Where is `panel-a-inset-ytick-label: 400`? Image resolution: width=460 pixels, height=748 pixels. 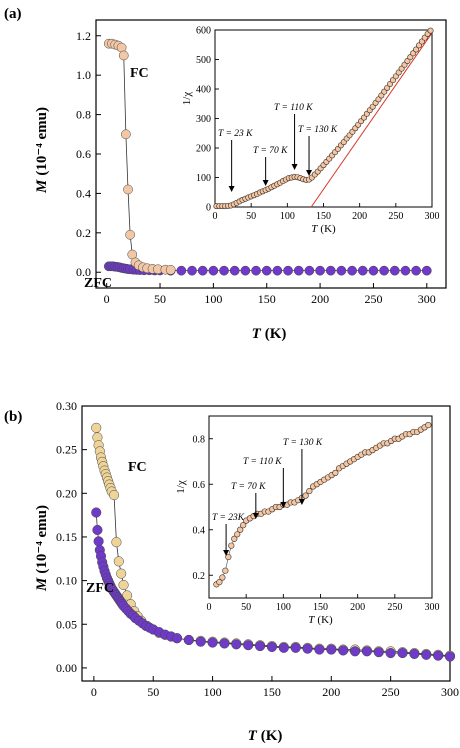
panel-a-inset-ytick-label: 400 is located at coordinates (203, 90).